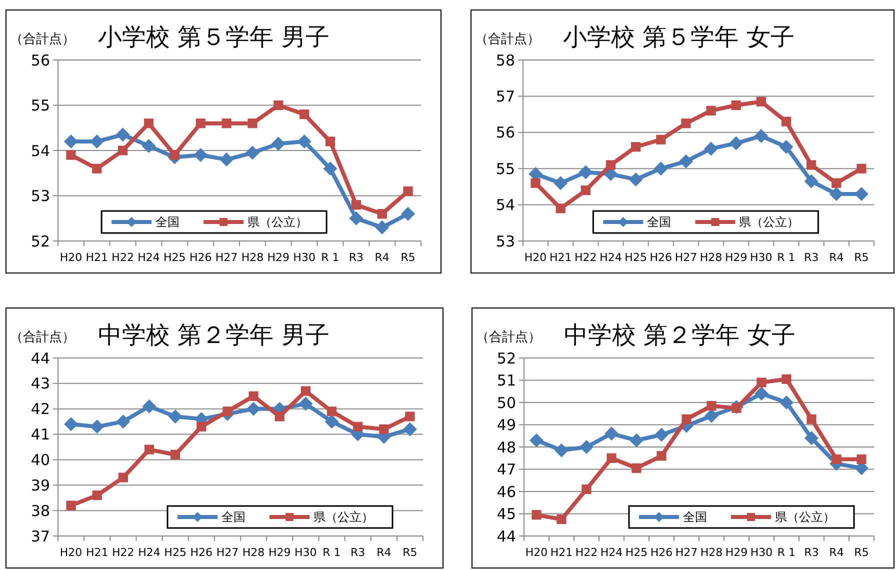  What do you see at coordinates (659, 222) in the screenshot?
I see `legend-label: 全国` at bounding box center [659, 222].